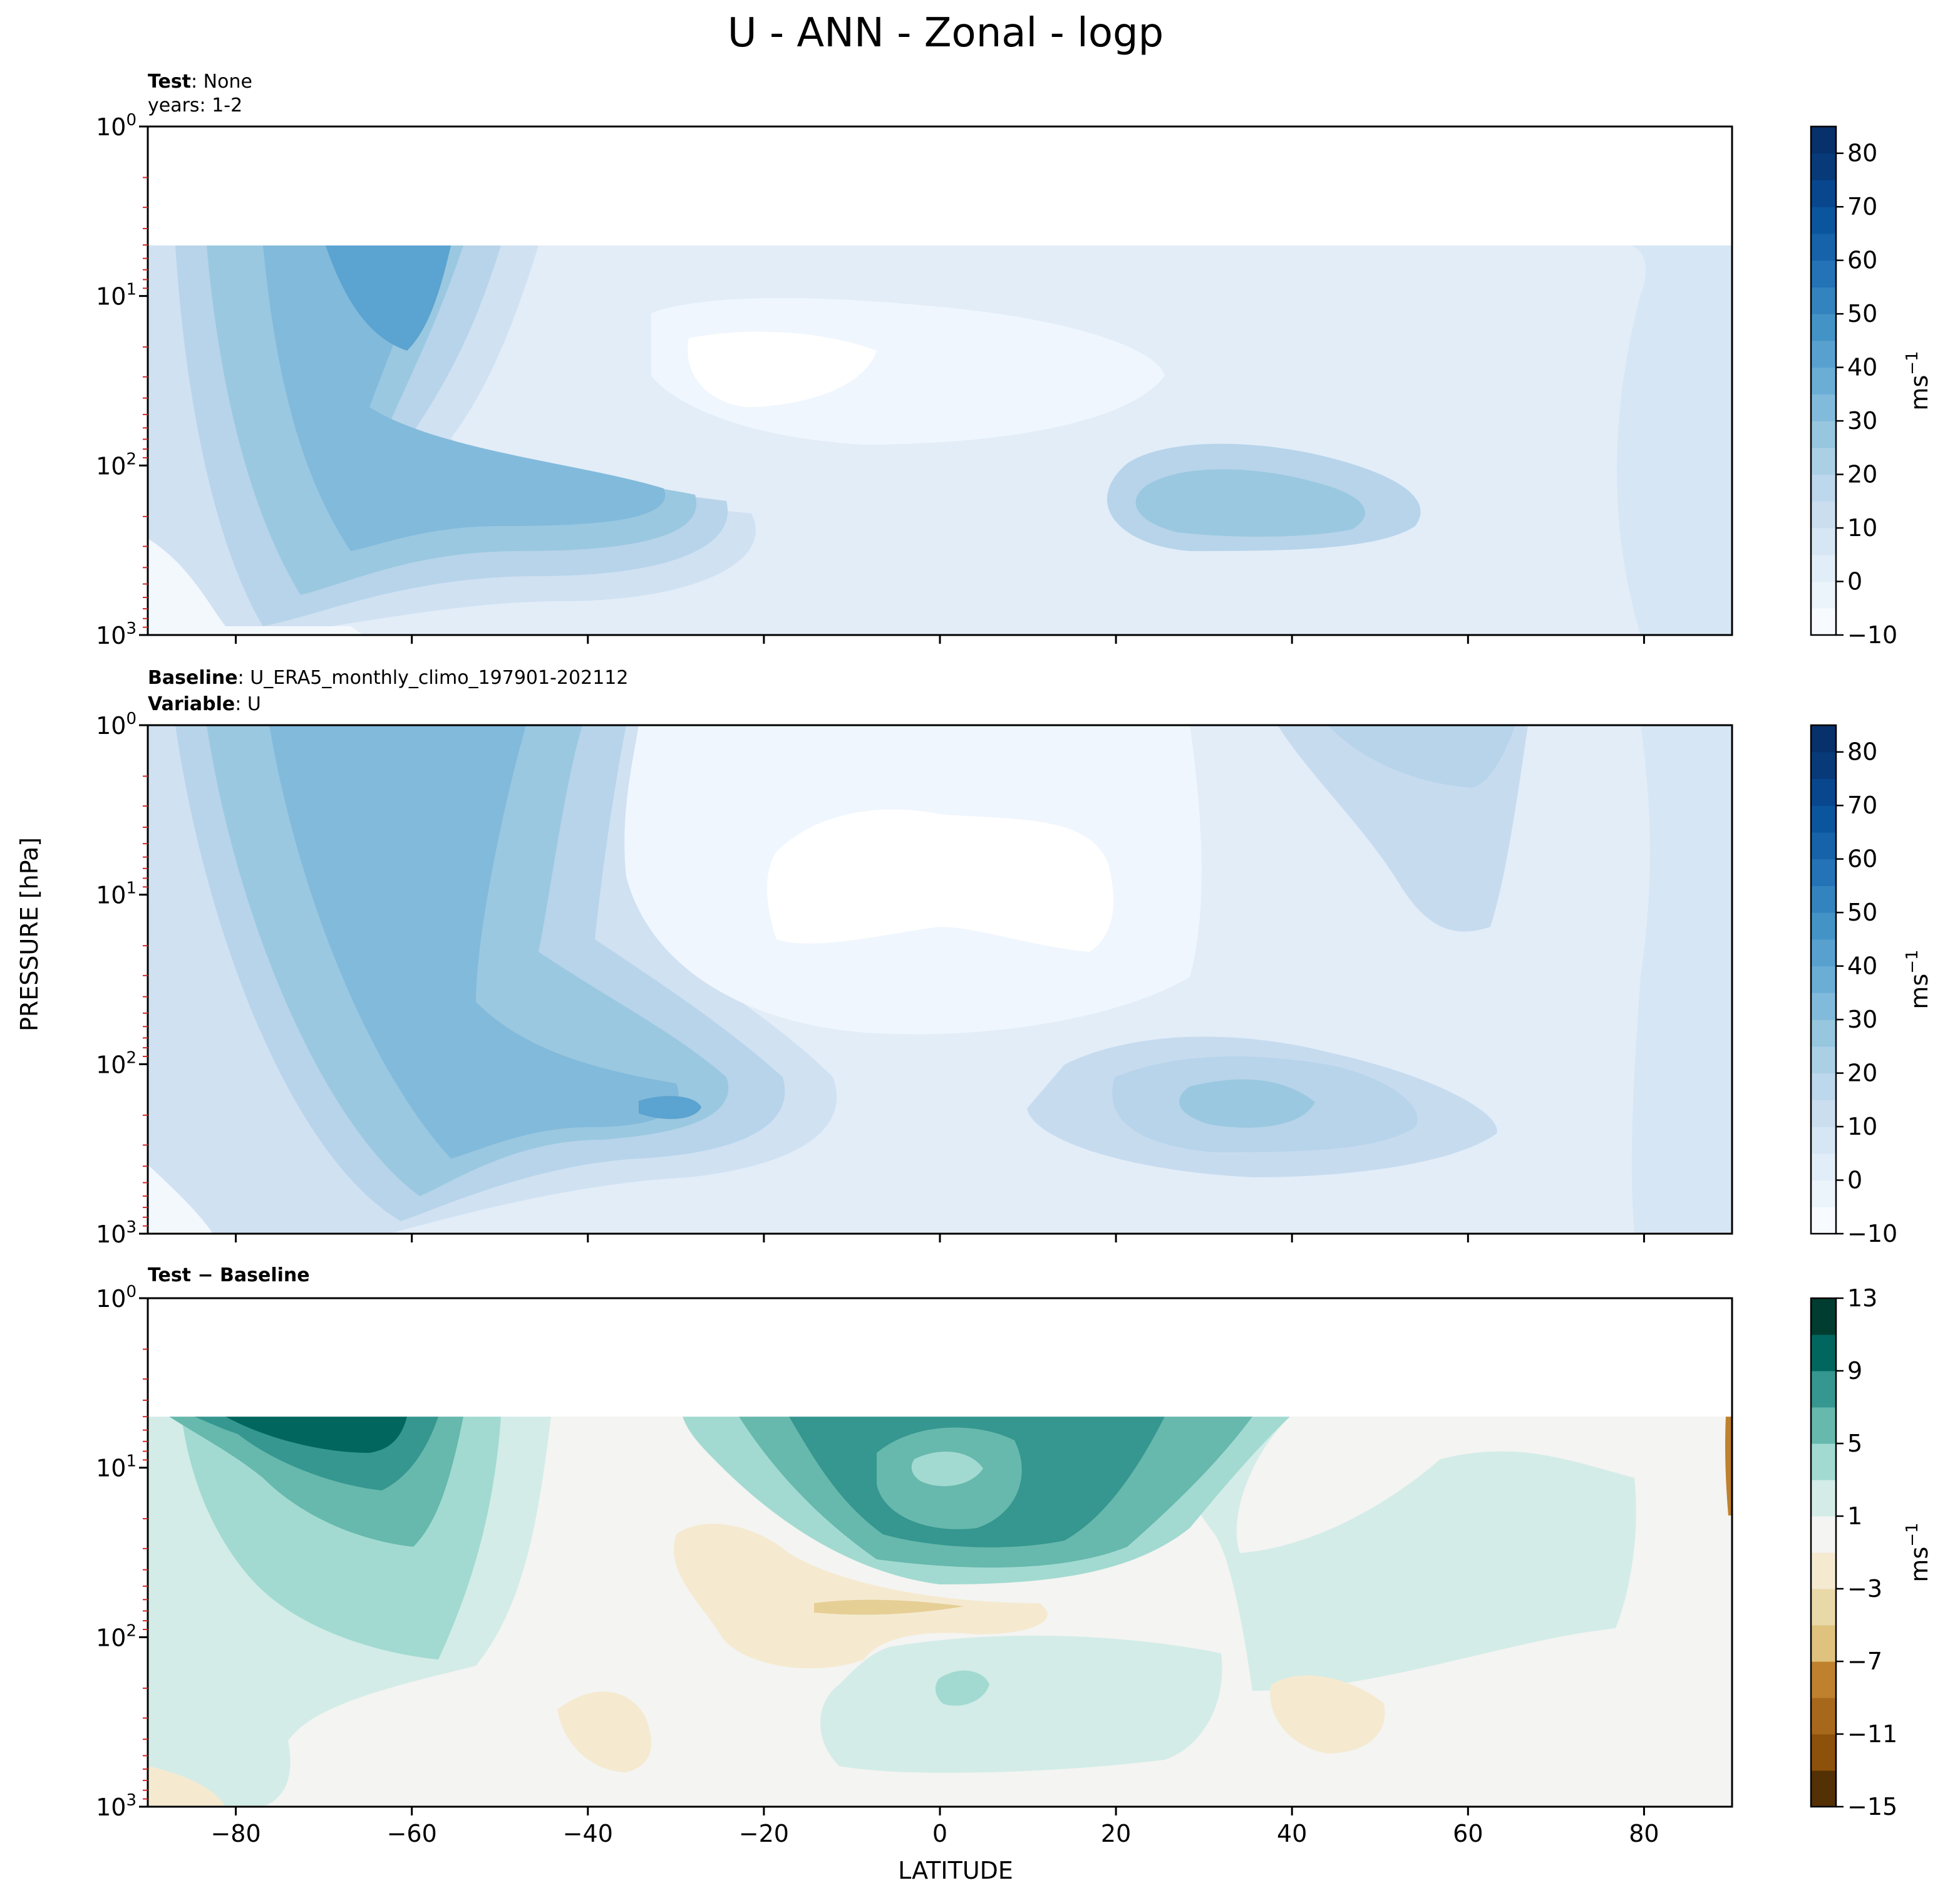  Describe the element at coordinates (200, 82) in the screenshot. I see `panel-test-header-1: Test: None` at that location.